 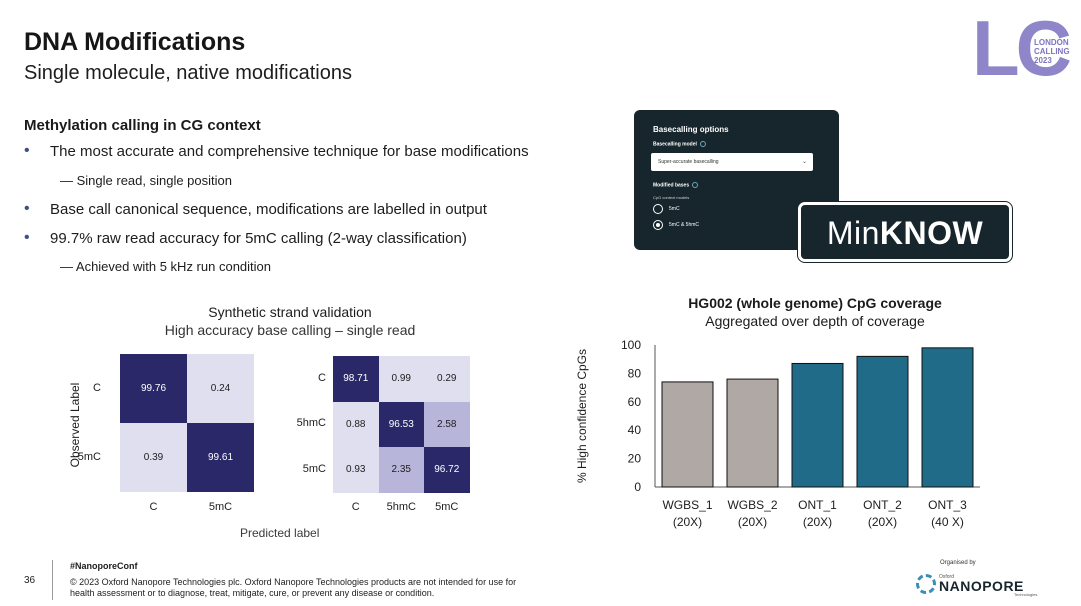 What do you see at coordinates (631, 345) in the screenshot?
I see `y-tick-label: 100` at bounding box center [631, 345].